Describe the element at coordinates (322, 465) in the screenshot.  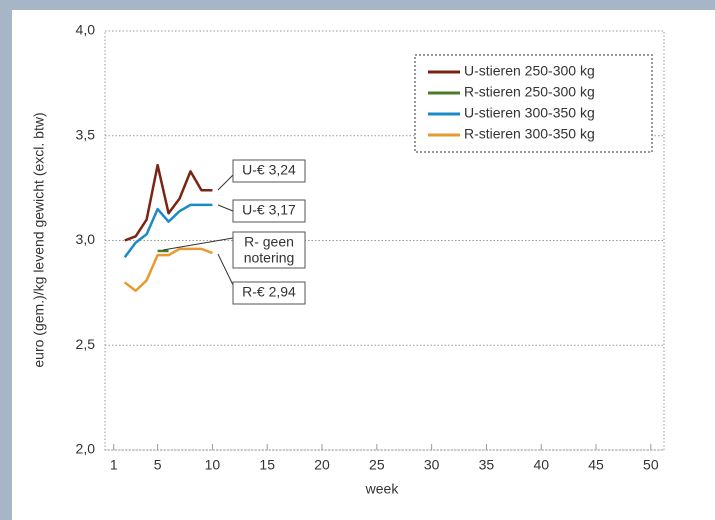
I see `x-tick-label: 20` at that location.